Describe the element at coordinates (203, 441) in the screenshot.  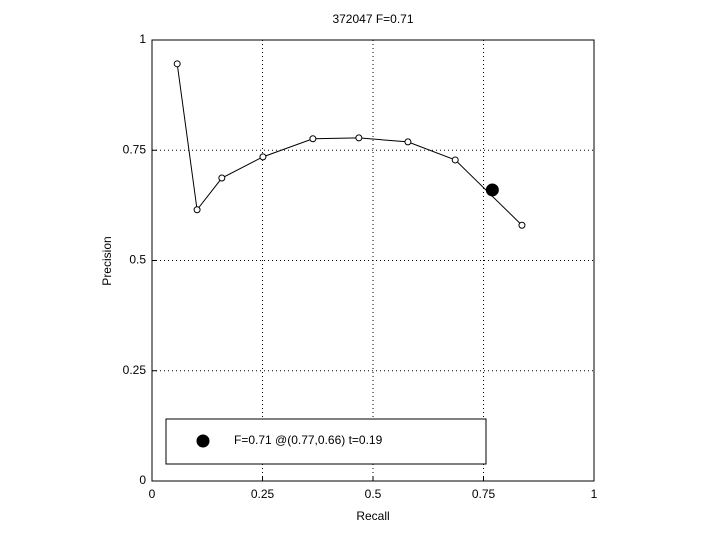
I see `legend-marker` at that location.